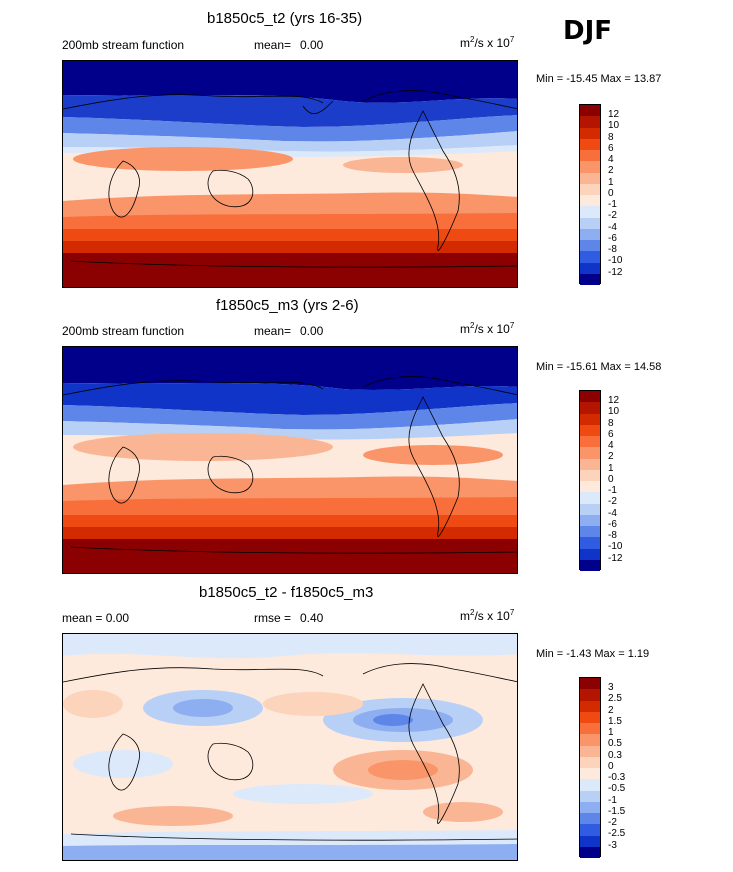 This screenshot has width=733, height=872. Describe the element at coordinates (617, 833) in the screenshot. I see `panel3-tick: -2.5` at that location.